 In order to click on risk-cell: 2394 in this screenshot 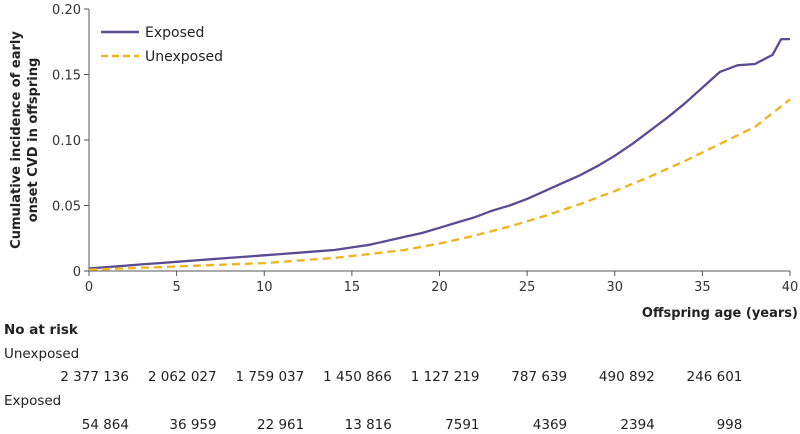, I will do `click(637, 425)`.